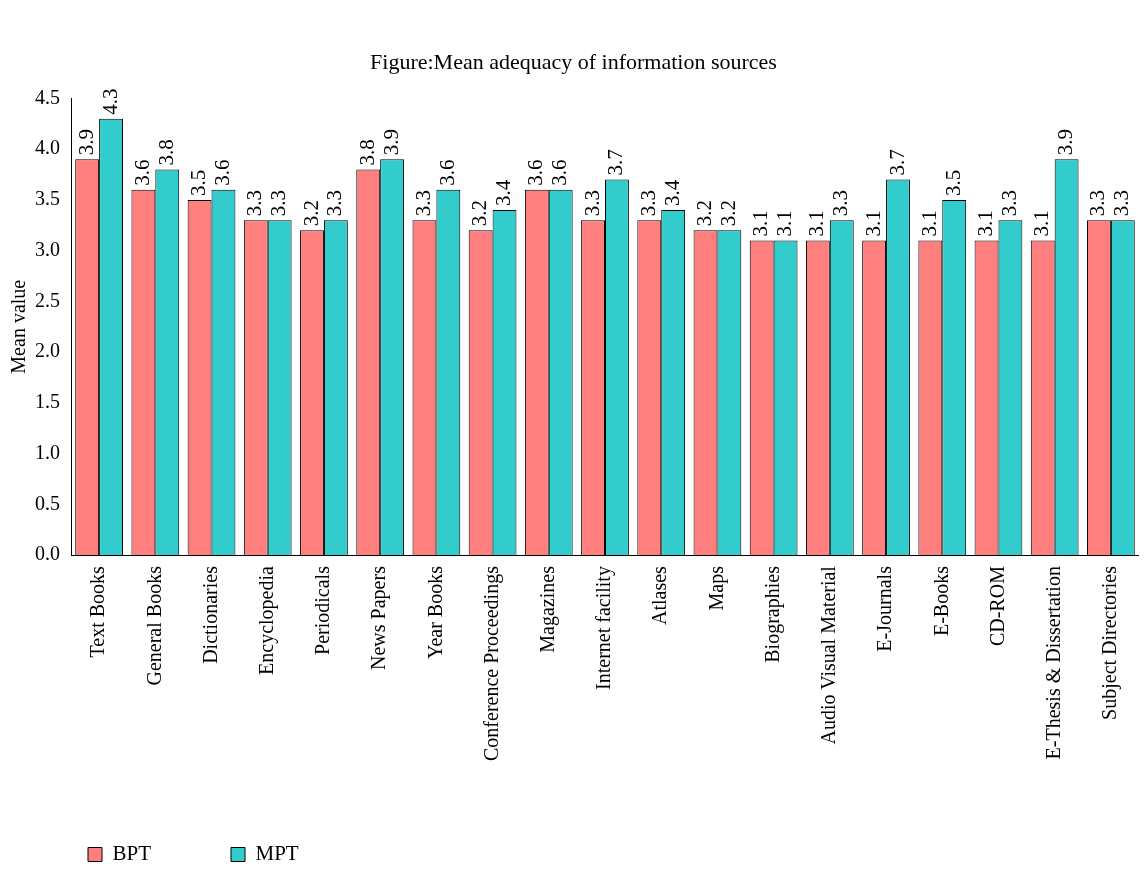 The width and height of the screenshot is (1147, 883). What do you see at coordinates (716, 588) in the screenshot?
I see `x-tick-label: Maps` at bounding box center [716, 588].